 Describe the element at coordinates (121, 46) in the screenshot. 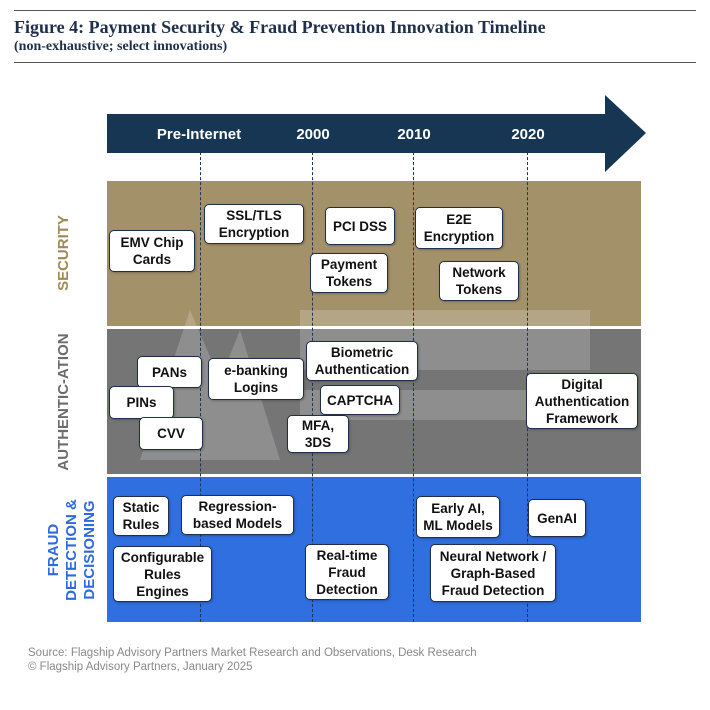

I see `figure-subtitle: (non-exhaustive; select innovations)` at that location.